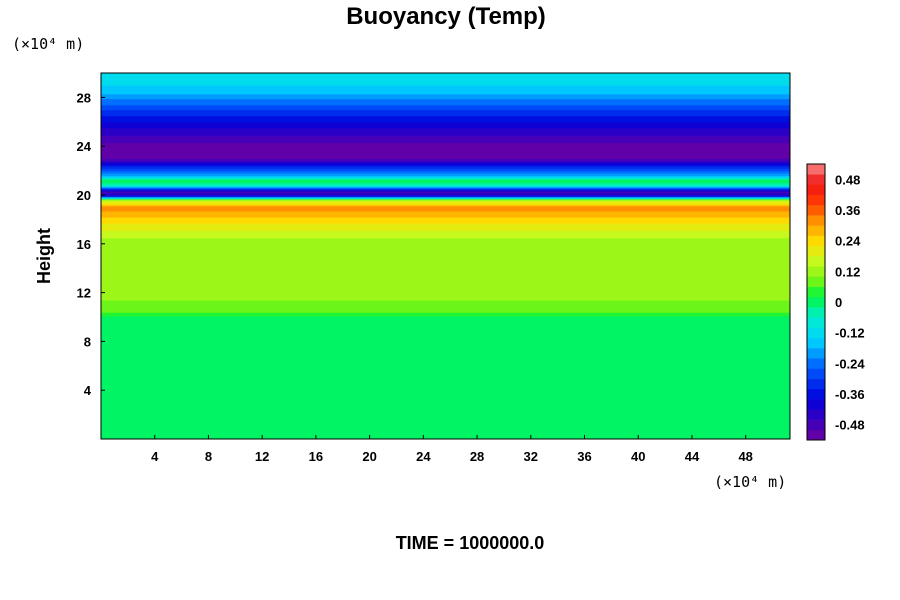  What do you see at coordinates (816, 302) in the screenshot?
I see `colorbar-frame` at bounding box center [816, 302].